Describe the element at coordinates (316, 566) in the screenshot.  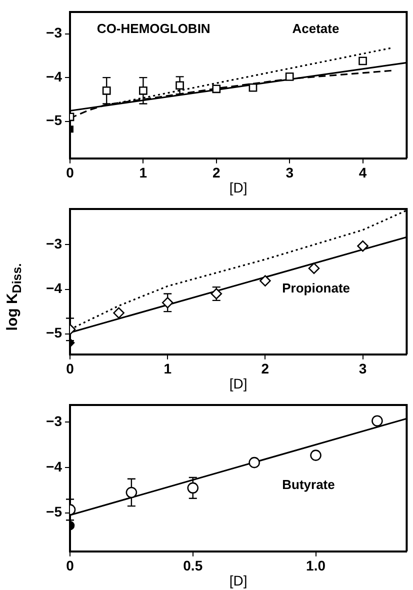
I see `x-tick-label: 1.0` at that location.